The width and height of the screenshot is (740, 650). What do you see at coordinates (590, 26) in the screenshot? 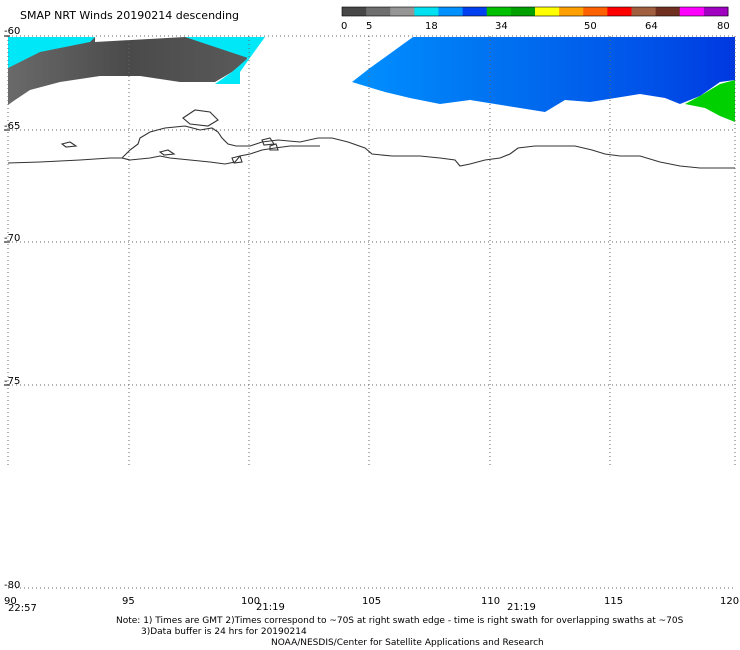
I see `colorbar-label-50: 50` at bounding box center [590, 26].